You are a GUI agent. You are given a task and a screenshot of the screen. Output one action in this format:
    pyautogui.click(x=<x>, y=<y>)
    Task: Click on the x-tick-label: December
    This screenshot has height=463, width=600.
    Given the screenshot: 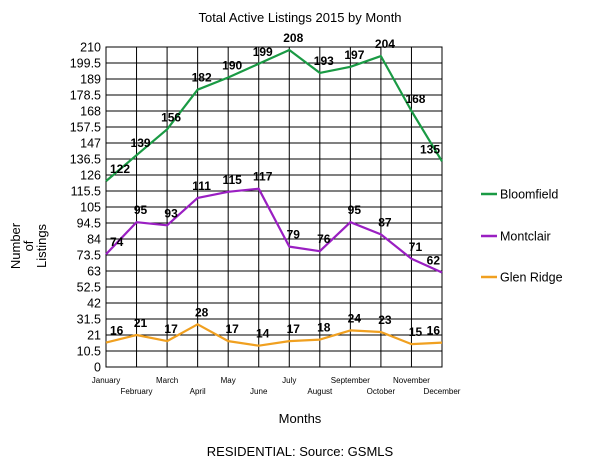 What is the action you would take?
    pyautogui.click(x=442, y=391)
    